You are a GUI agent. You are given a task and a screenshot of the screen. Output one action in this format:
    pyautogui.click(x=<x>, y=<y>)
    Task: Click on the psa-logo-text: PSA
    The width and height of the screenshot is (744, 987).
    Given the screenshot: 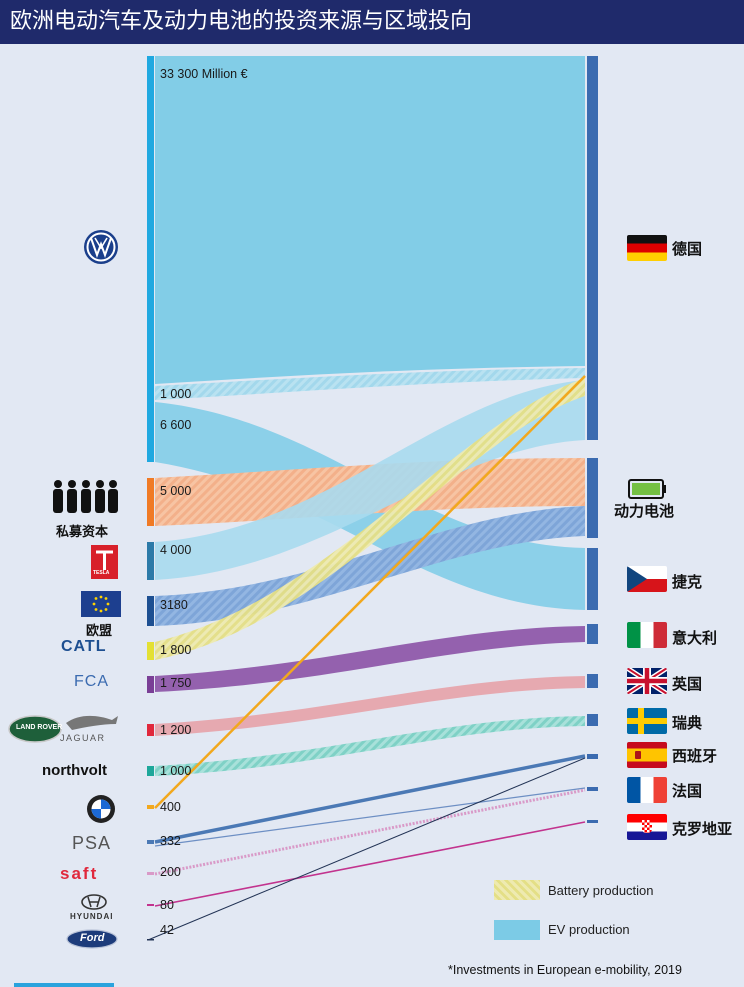 What is the action you would take?
    pyautogui.click(x=92, y=843)
    